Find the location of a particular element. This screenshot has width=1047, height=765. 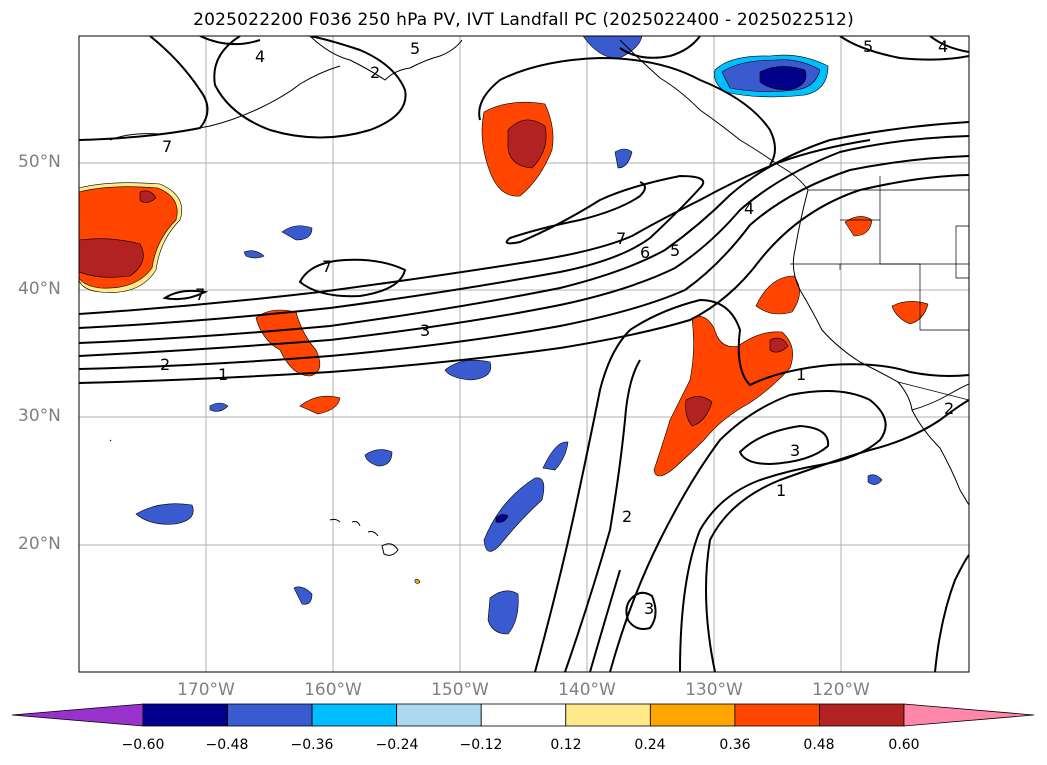

colorbar-tick: −0.48 is located at coordinates (227, 745).